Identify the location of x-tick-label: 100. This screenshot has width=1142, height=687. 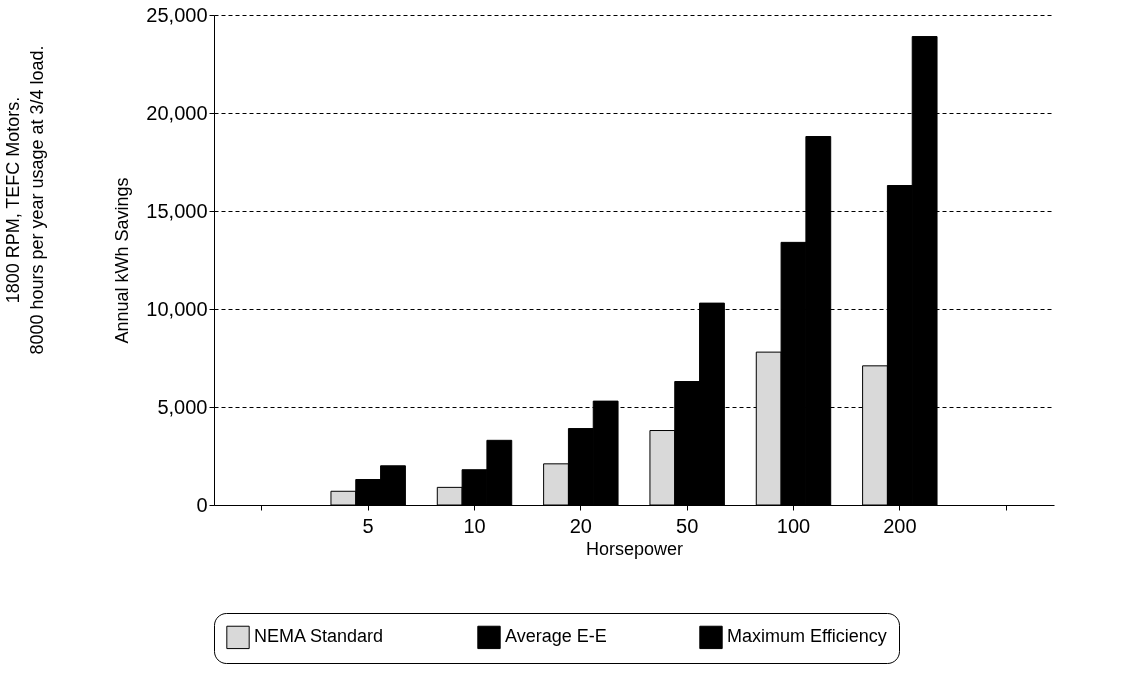
(793, 525).